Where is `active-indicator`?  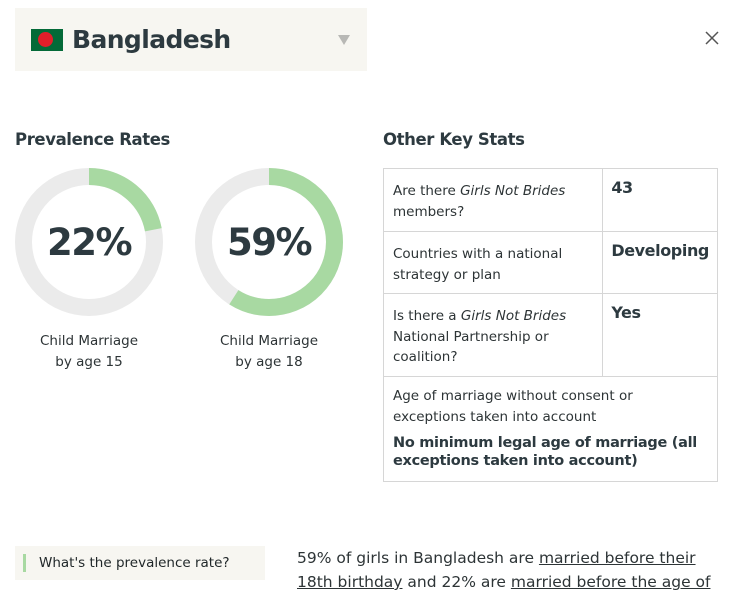
active-indicator is located at coordinates (24, 563).